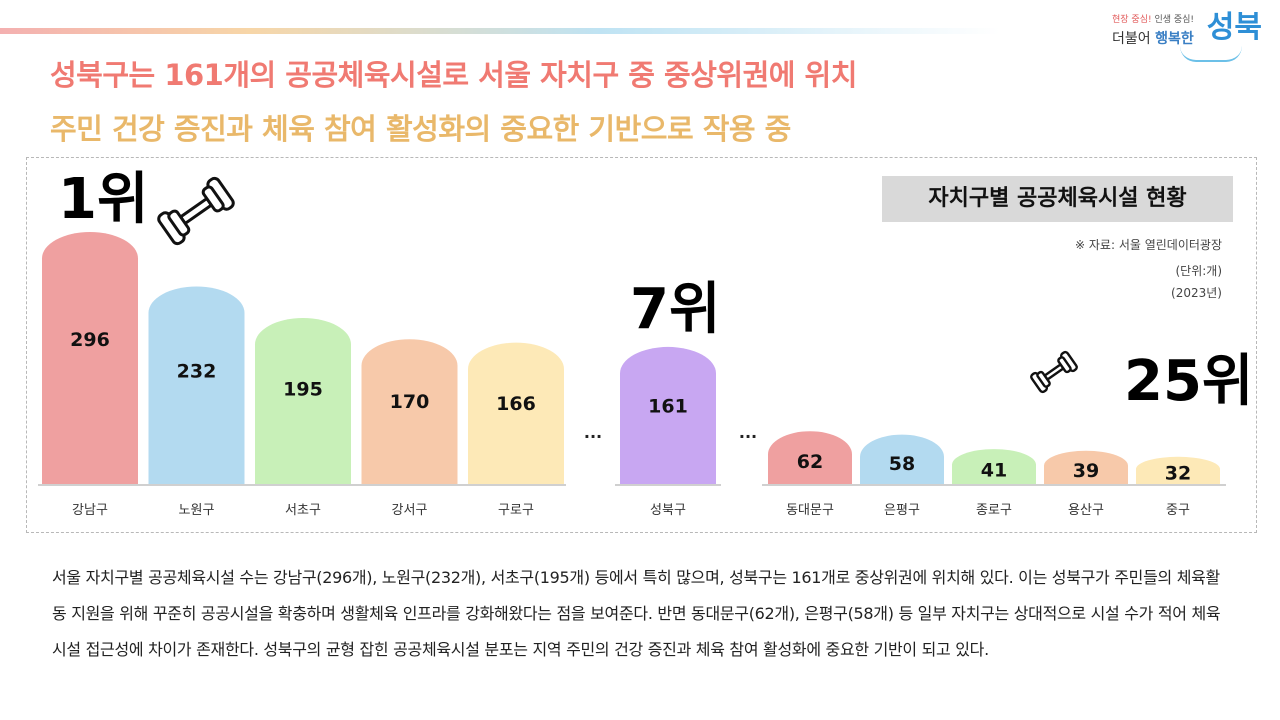 This screenshot has width=1280, height=720. Describe the element at coordinates (1198, 271) in the screenshot. I see `chart-unit: (단위:개)` at that location.